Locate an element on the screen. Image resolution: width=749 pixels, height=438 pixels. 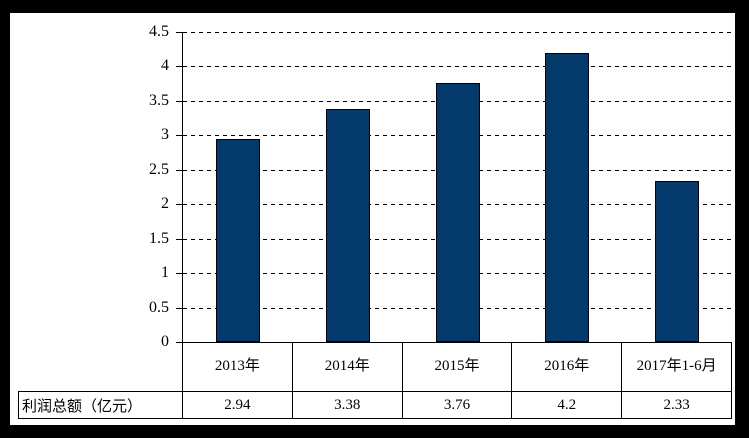
y-axis-tick-label: 0.5 is located at coordinates (159, 307).